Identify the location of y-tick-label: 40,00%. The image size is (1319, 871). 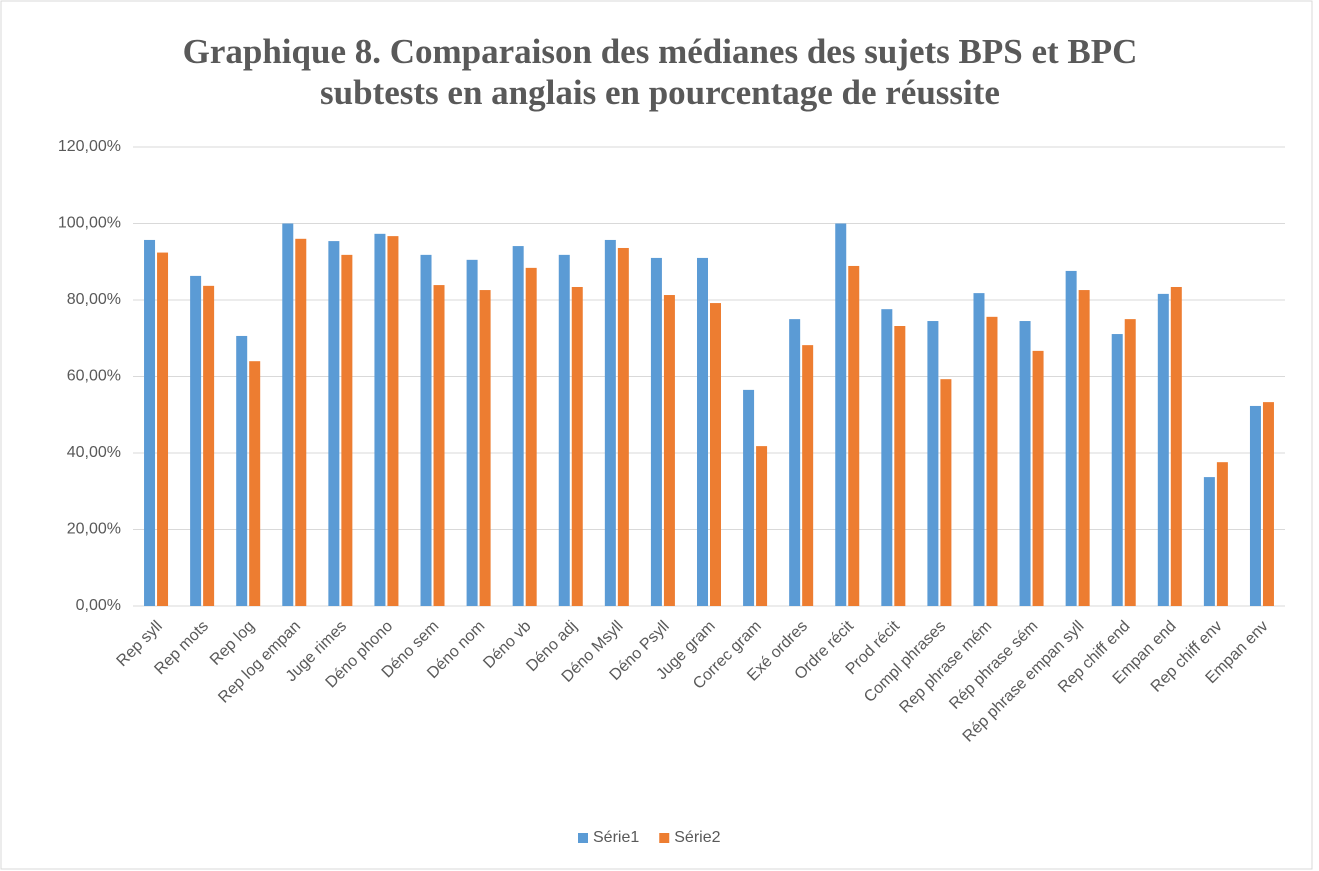
(94, 452).